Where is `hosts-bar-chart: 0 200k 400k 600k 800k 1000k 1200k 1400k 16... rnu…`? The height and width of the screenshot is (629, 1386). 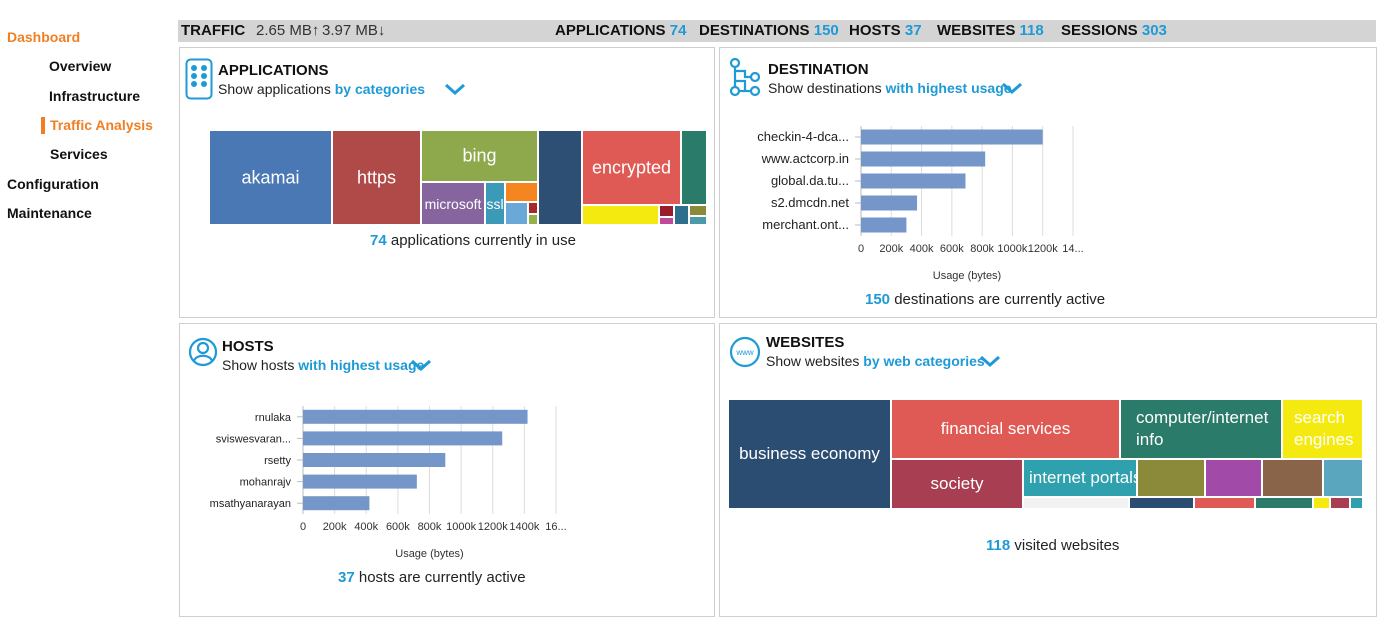
hosts-bar-chart: 0 200k 400k 600k 800k 1000k 1200k 1400k 16... rnu… is located at coordinates (388, 483).